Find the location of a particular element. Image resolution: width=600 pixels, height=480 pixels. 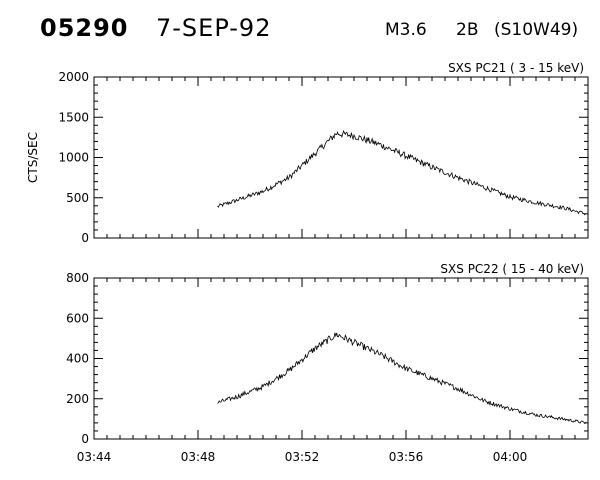

event-id: 05290 is located at coordinates (84, 28).